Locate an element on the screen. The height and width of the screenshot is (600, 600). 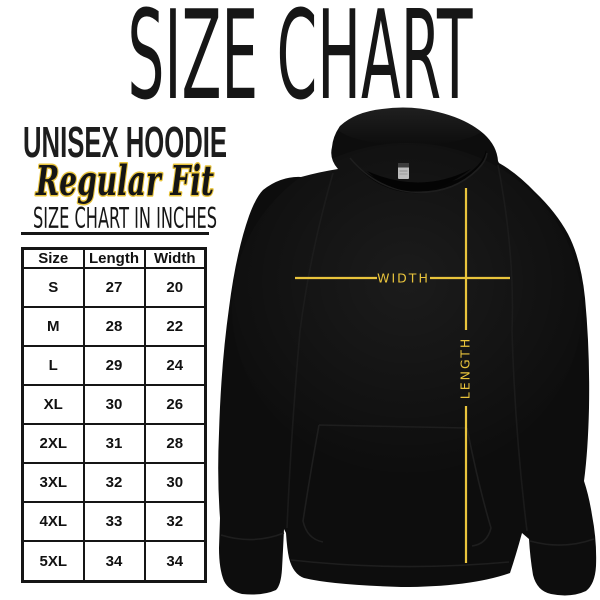
hood-sheen is located at coordinates (411, 125).